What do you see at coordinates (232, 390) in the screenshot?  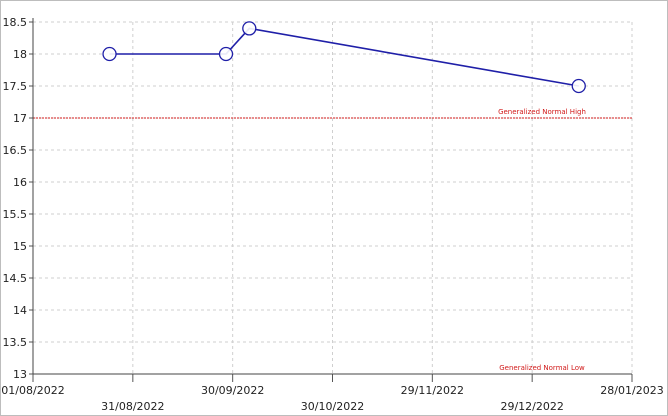 I see `x-tick-label: 30/09/2022` at bounding box center [232, 390].